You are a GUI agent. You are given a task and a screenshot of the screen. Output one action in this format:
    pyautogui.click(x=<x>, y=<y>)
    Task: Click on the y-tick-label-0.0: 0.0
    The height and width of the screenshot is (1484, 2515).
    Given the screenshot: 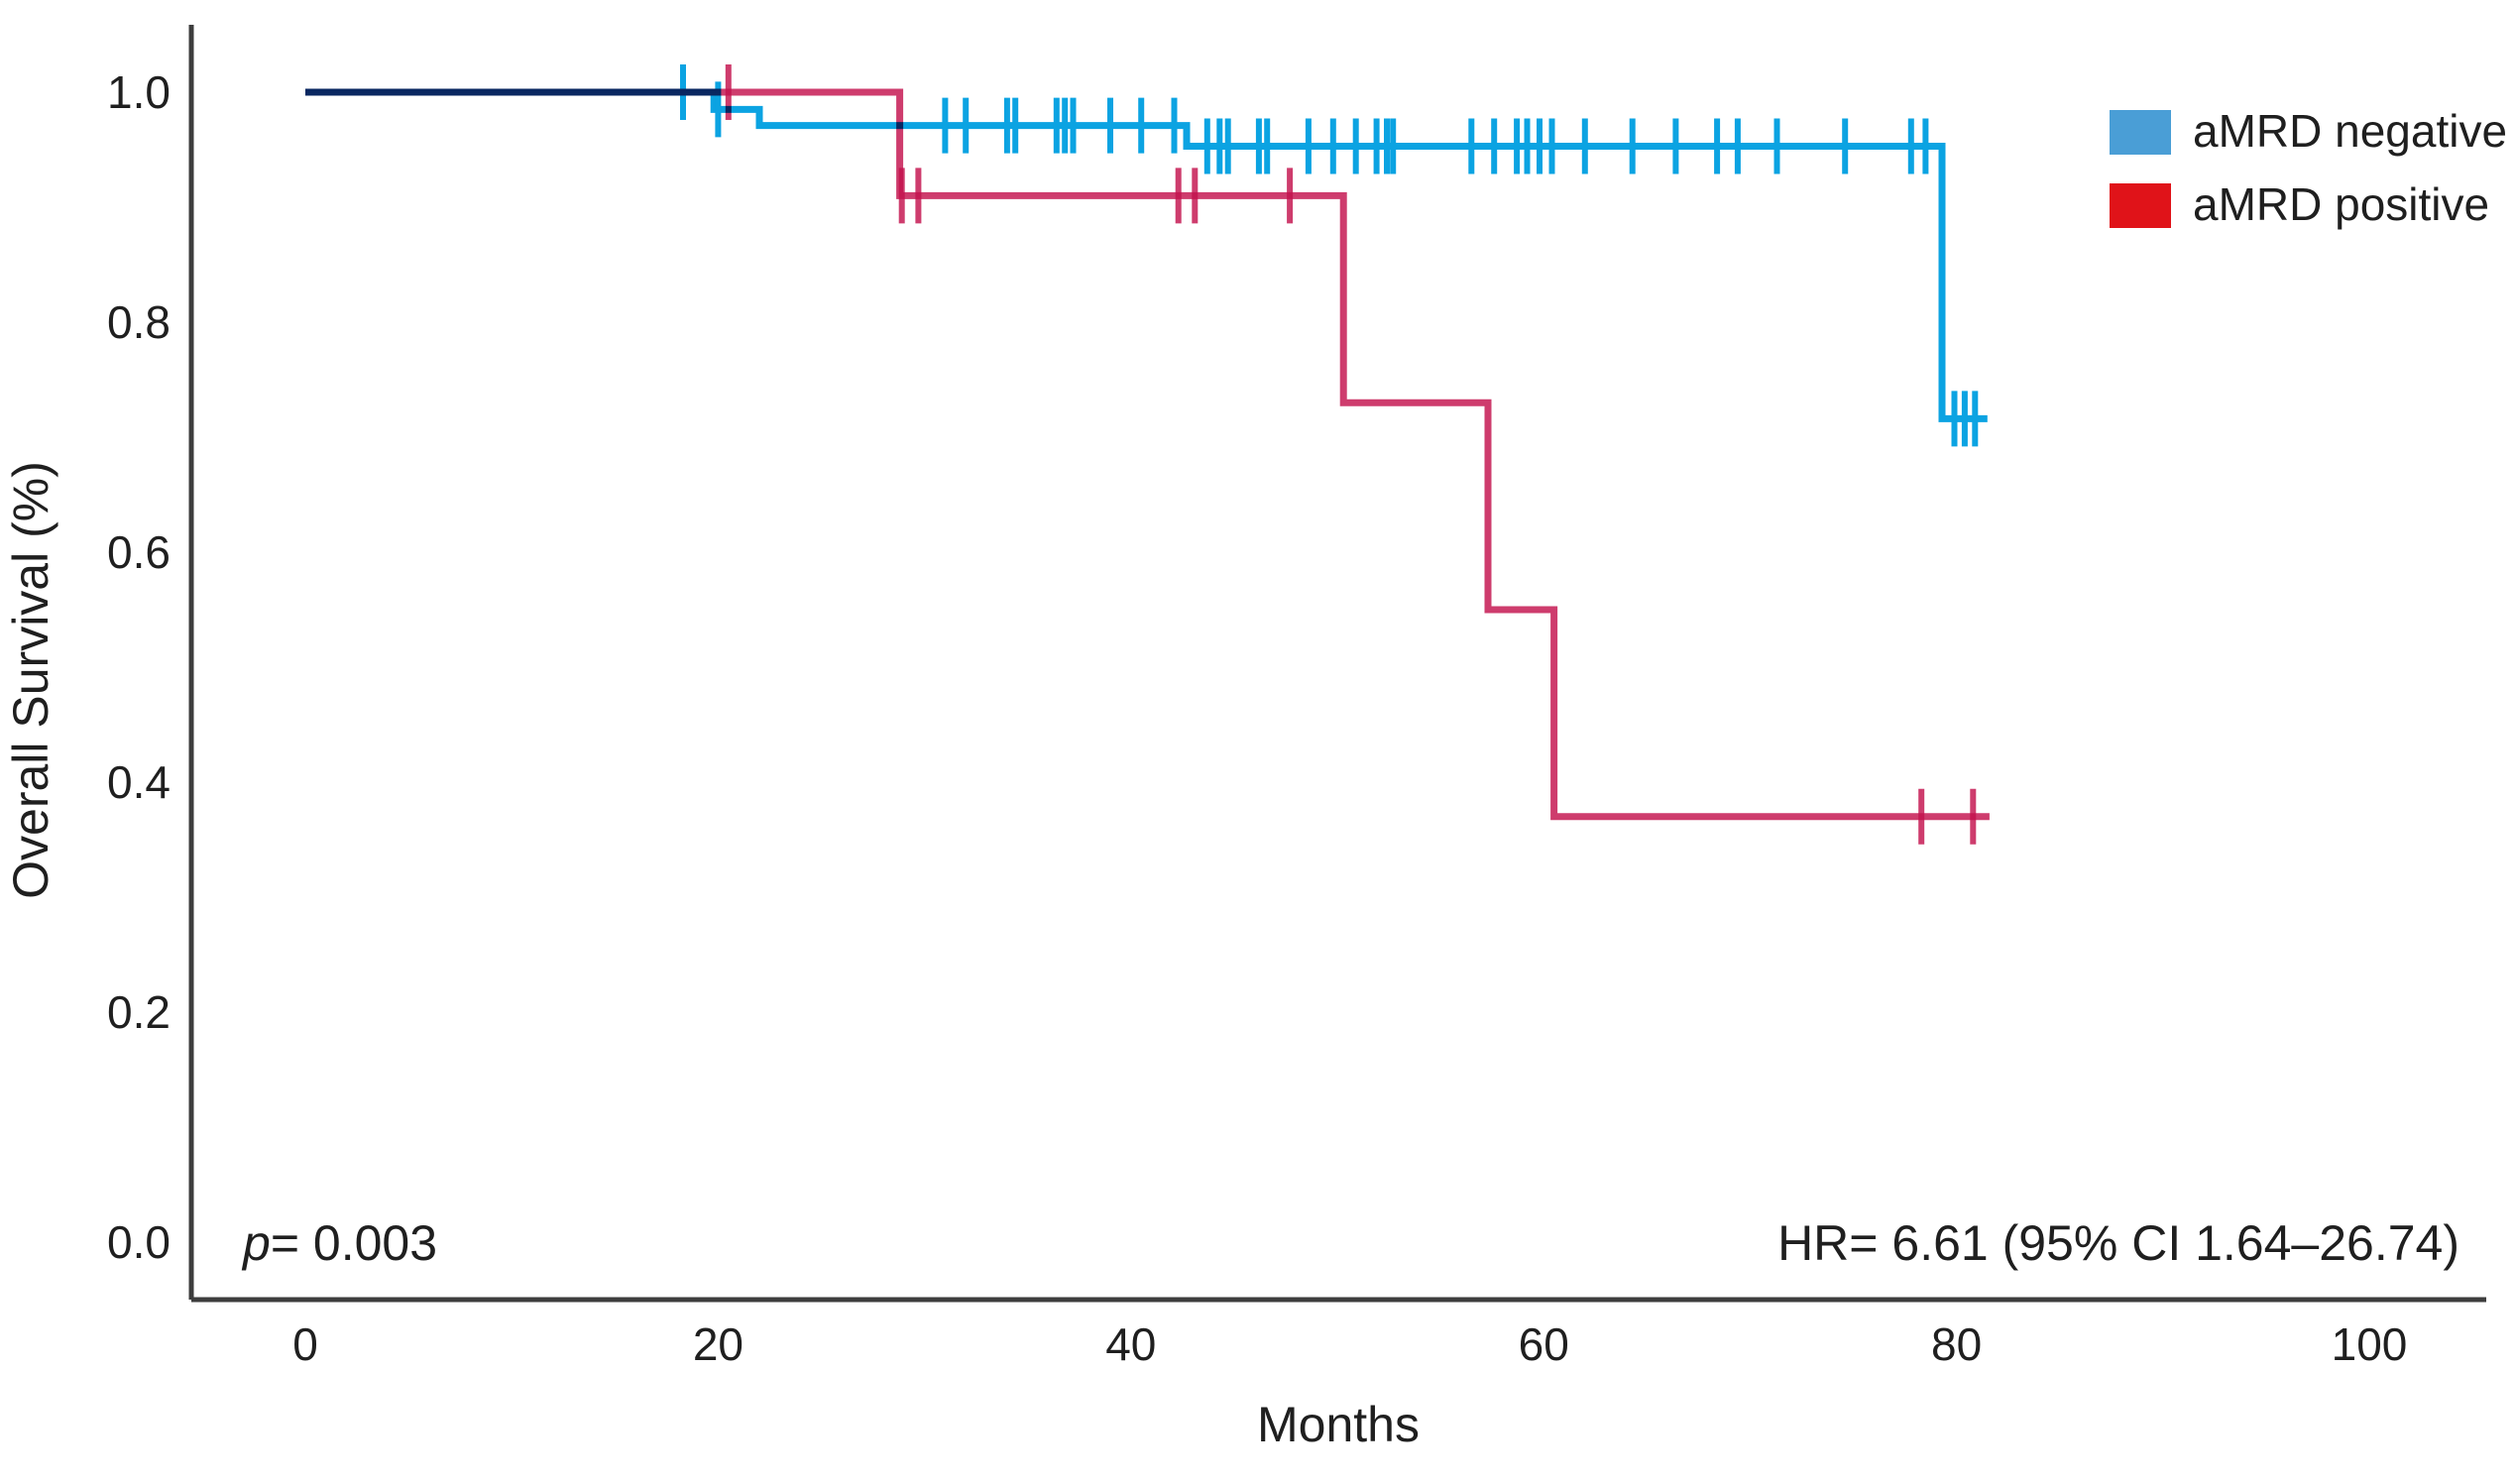 What is the action you would take?
    pyautogui.click(x=139, y=1242)
    